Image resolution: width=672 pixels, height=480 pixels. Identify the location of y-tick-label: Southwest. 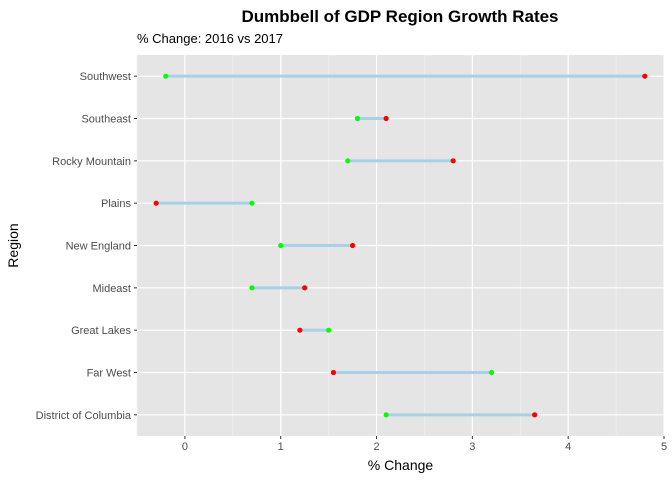
(105, 77).